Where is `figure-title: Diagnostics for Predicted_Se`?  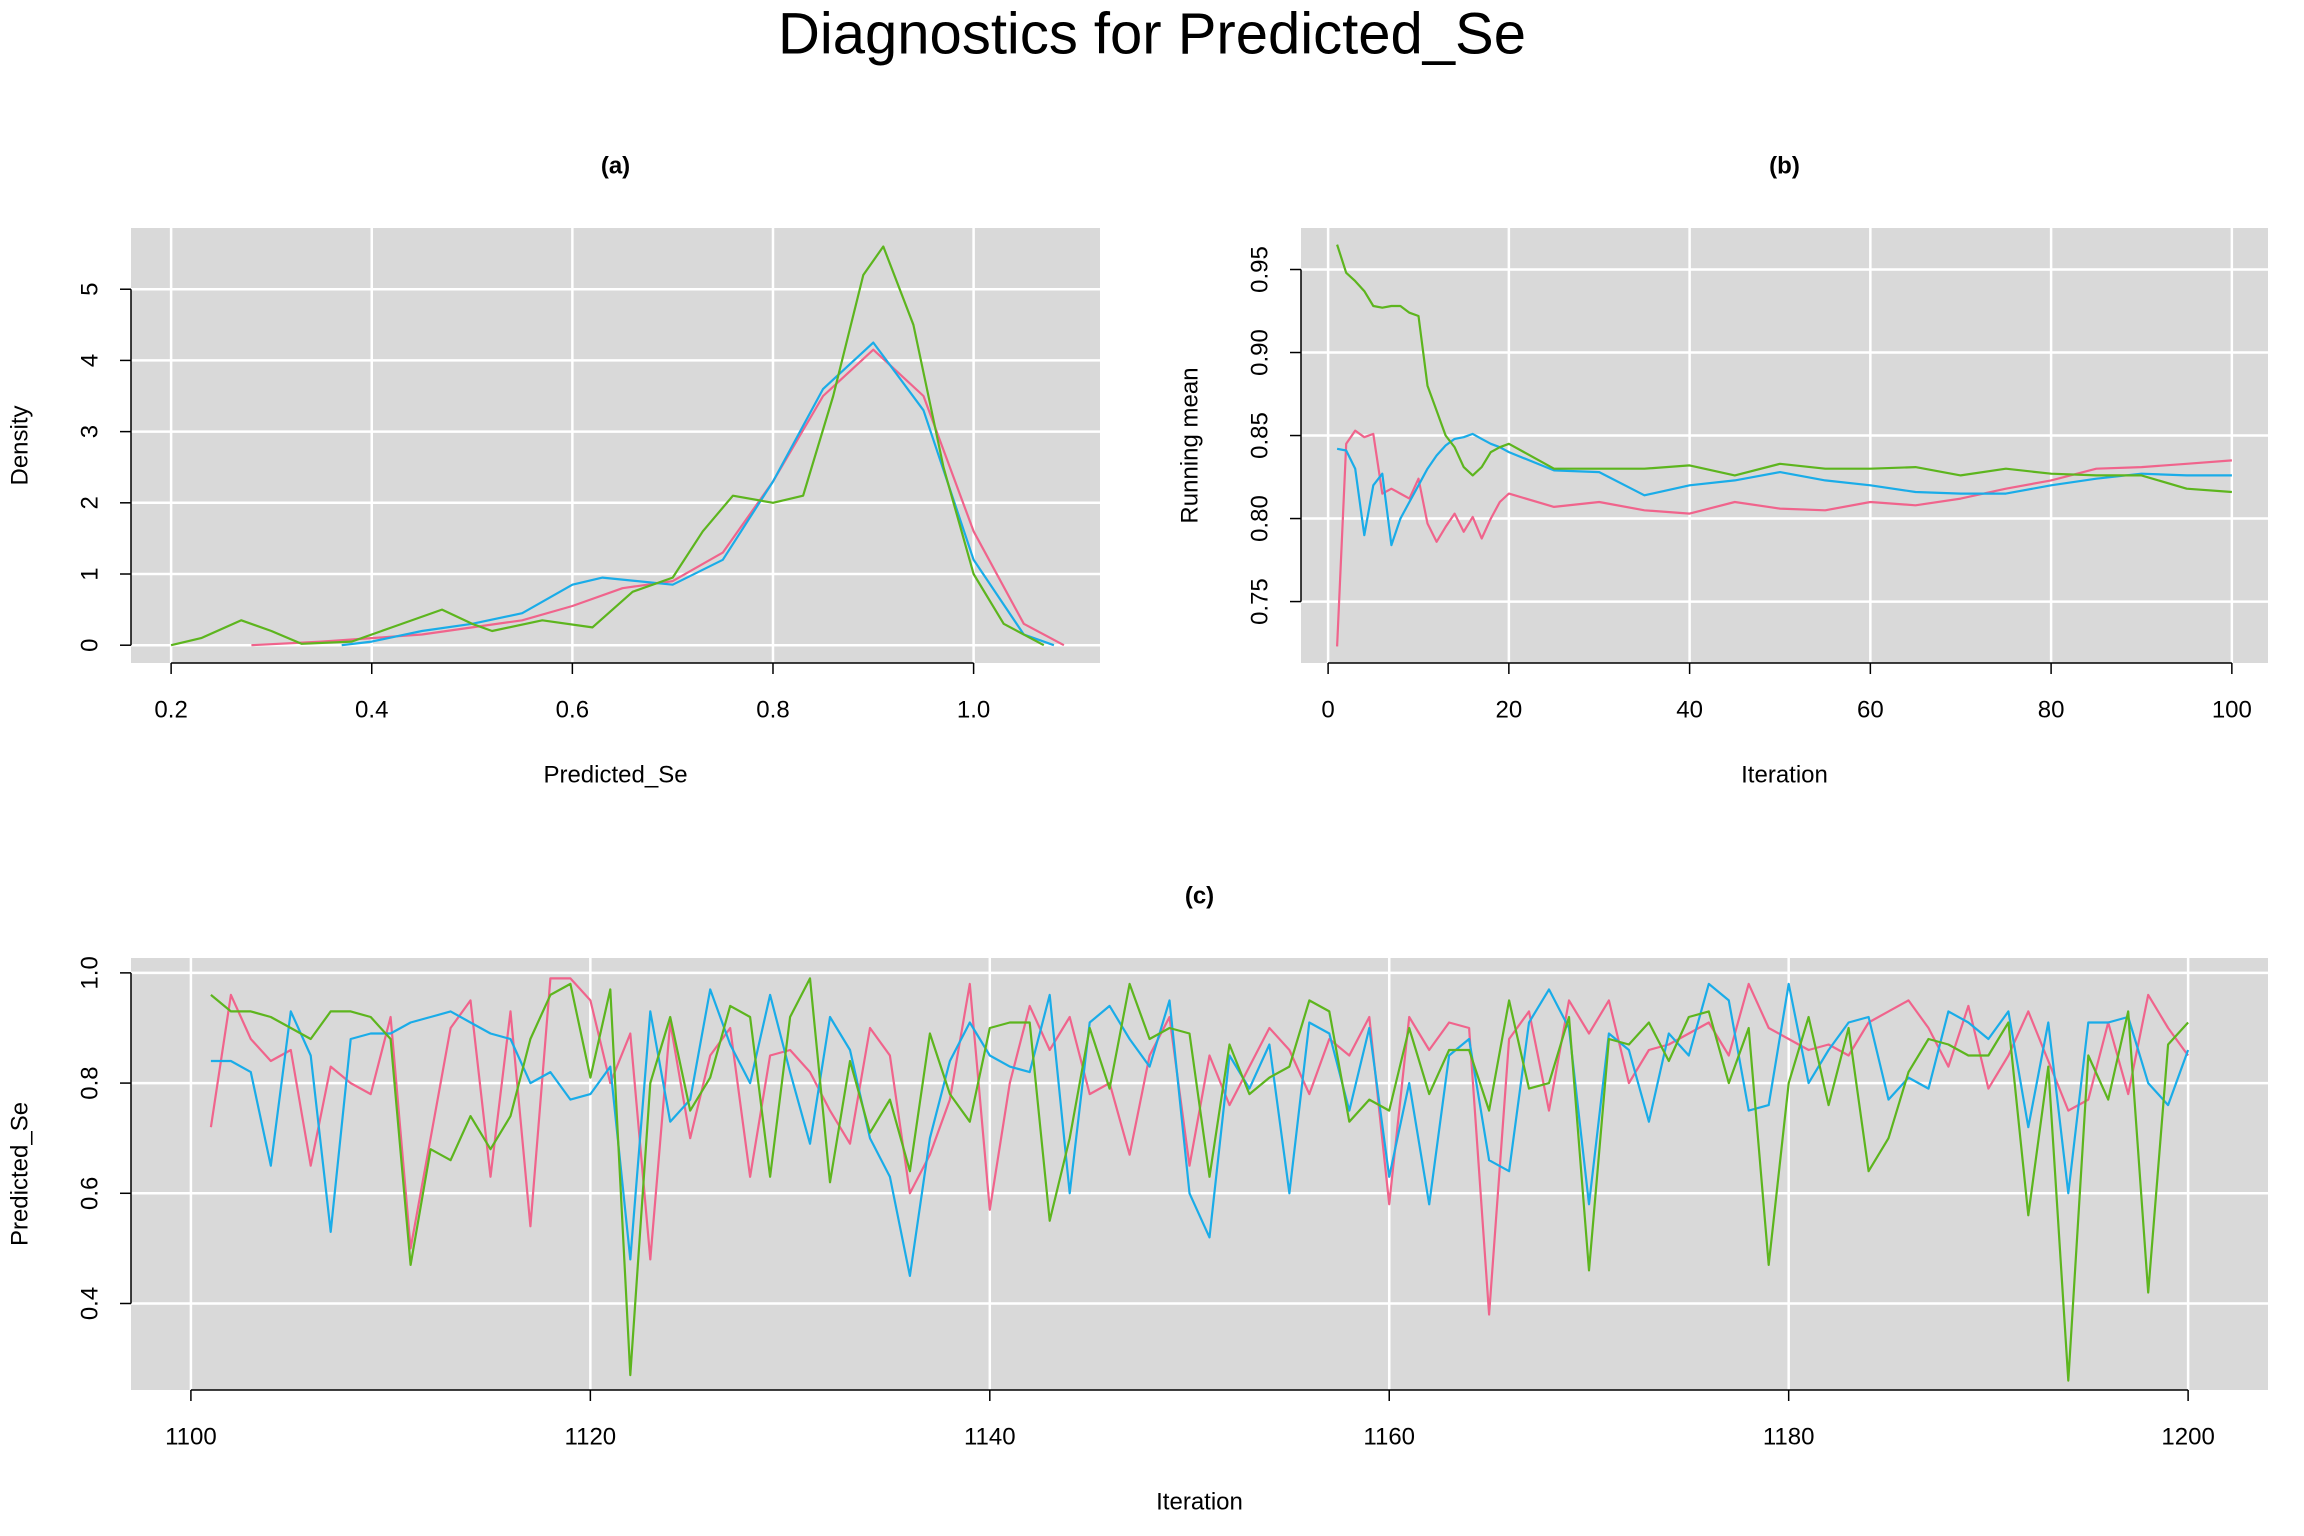 figure-title: Diagnostics for Predicted_Se is located at coordinates (1152, 33).